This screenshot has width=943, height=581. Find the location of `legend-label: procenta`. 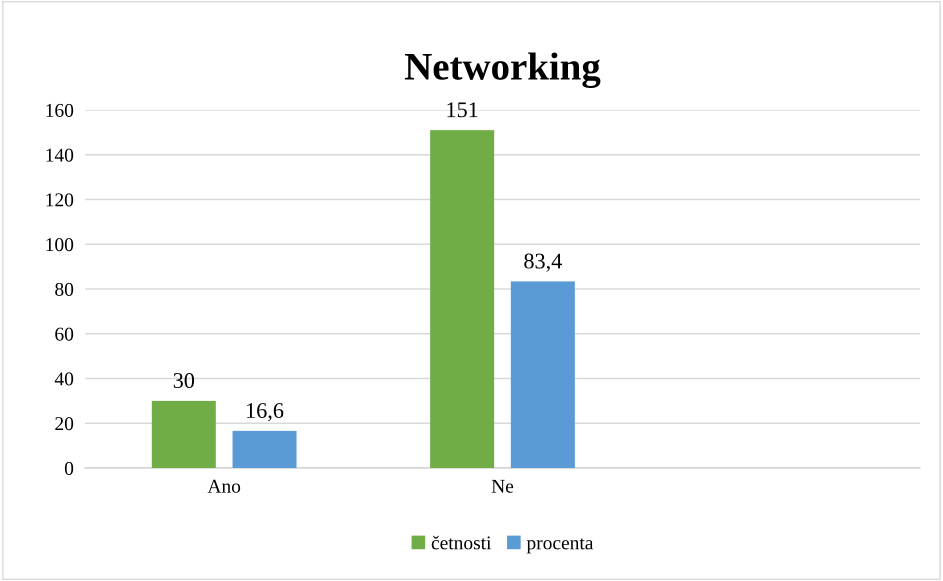

legend-label: procenta is located at coordinates (560, 546).